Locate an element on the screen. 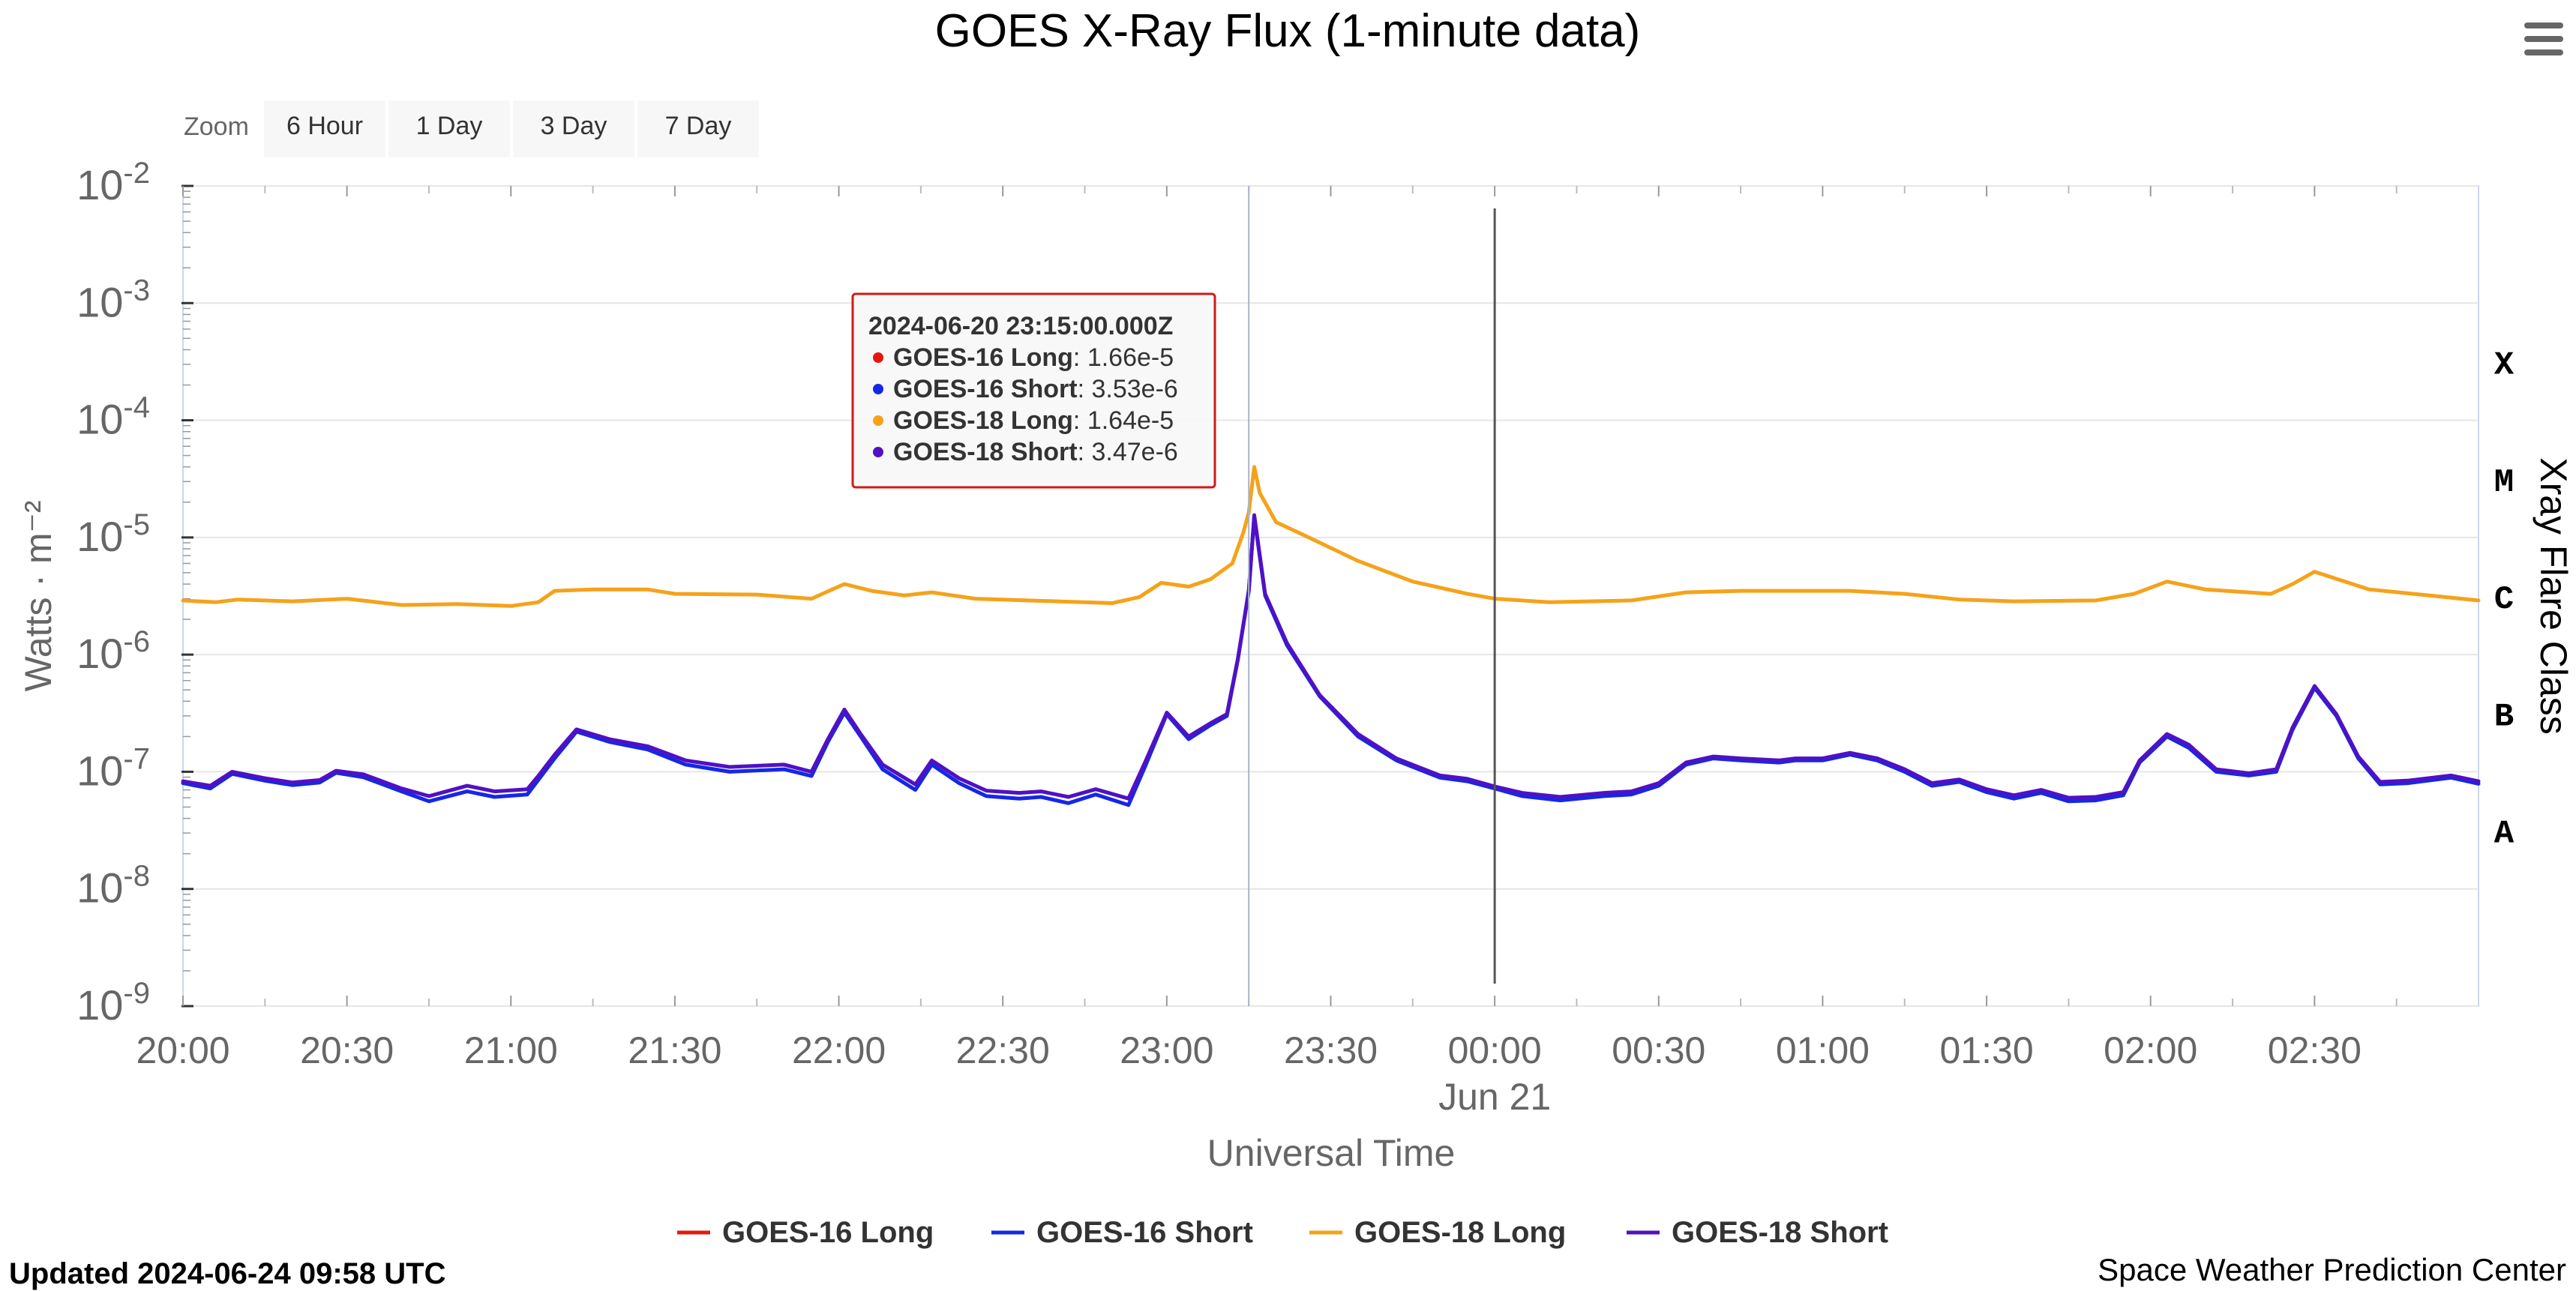  flare-class-label: B is located at coordinates (2504, 716).